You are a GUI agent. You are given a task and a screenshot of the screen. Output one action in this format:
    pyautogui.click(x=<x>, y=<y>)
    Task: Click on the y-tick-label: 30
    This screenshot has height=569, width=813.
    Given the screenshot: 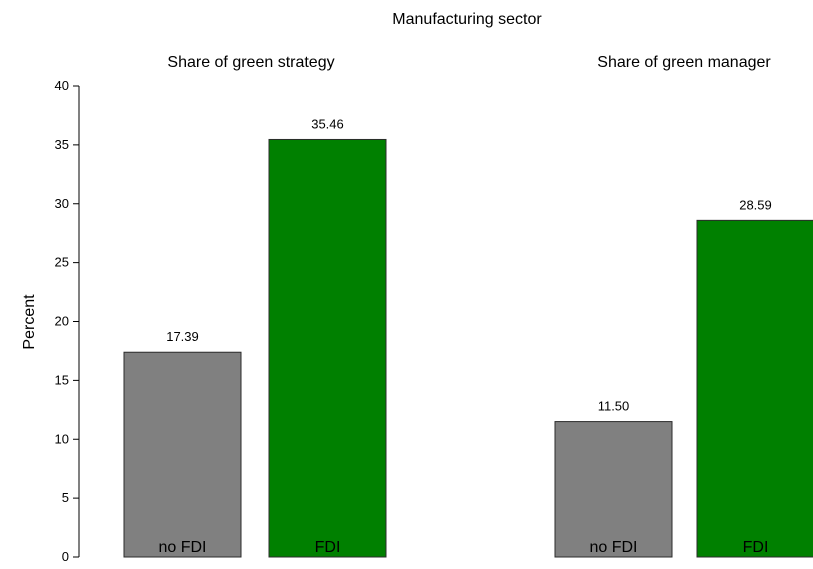 What is the action you would take?
    pyautogui.click(x=62, y=203)
    